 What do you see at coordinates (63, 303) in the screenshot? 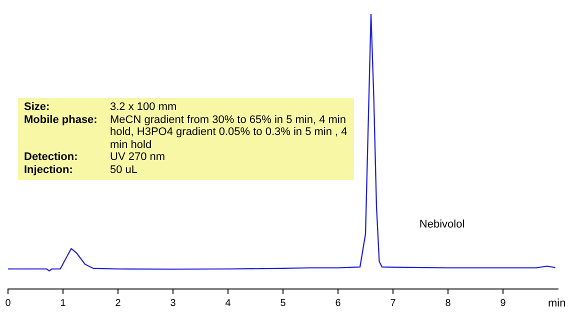
I see `x-tick-label: 1` at bounding box center [63, 303].